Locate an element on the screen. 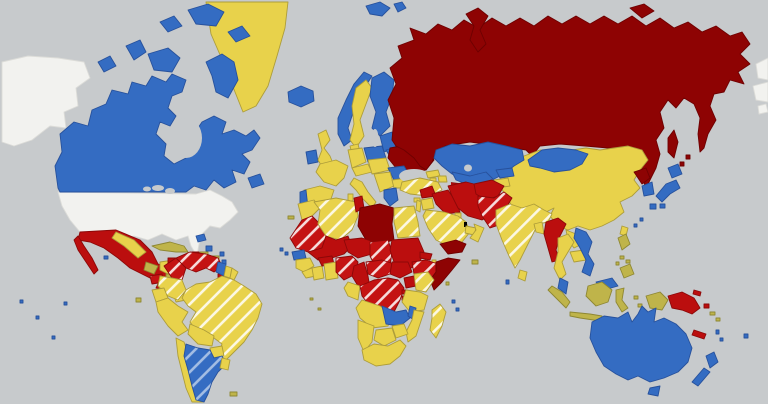 This screenshot has width=768, height=404. region-somalia is located at coordinates (445, 274).